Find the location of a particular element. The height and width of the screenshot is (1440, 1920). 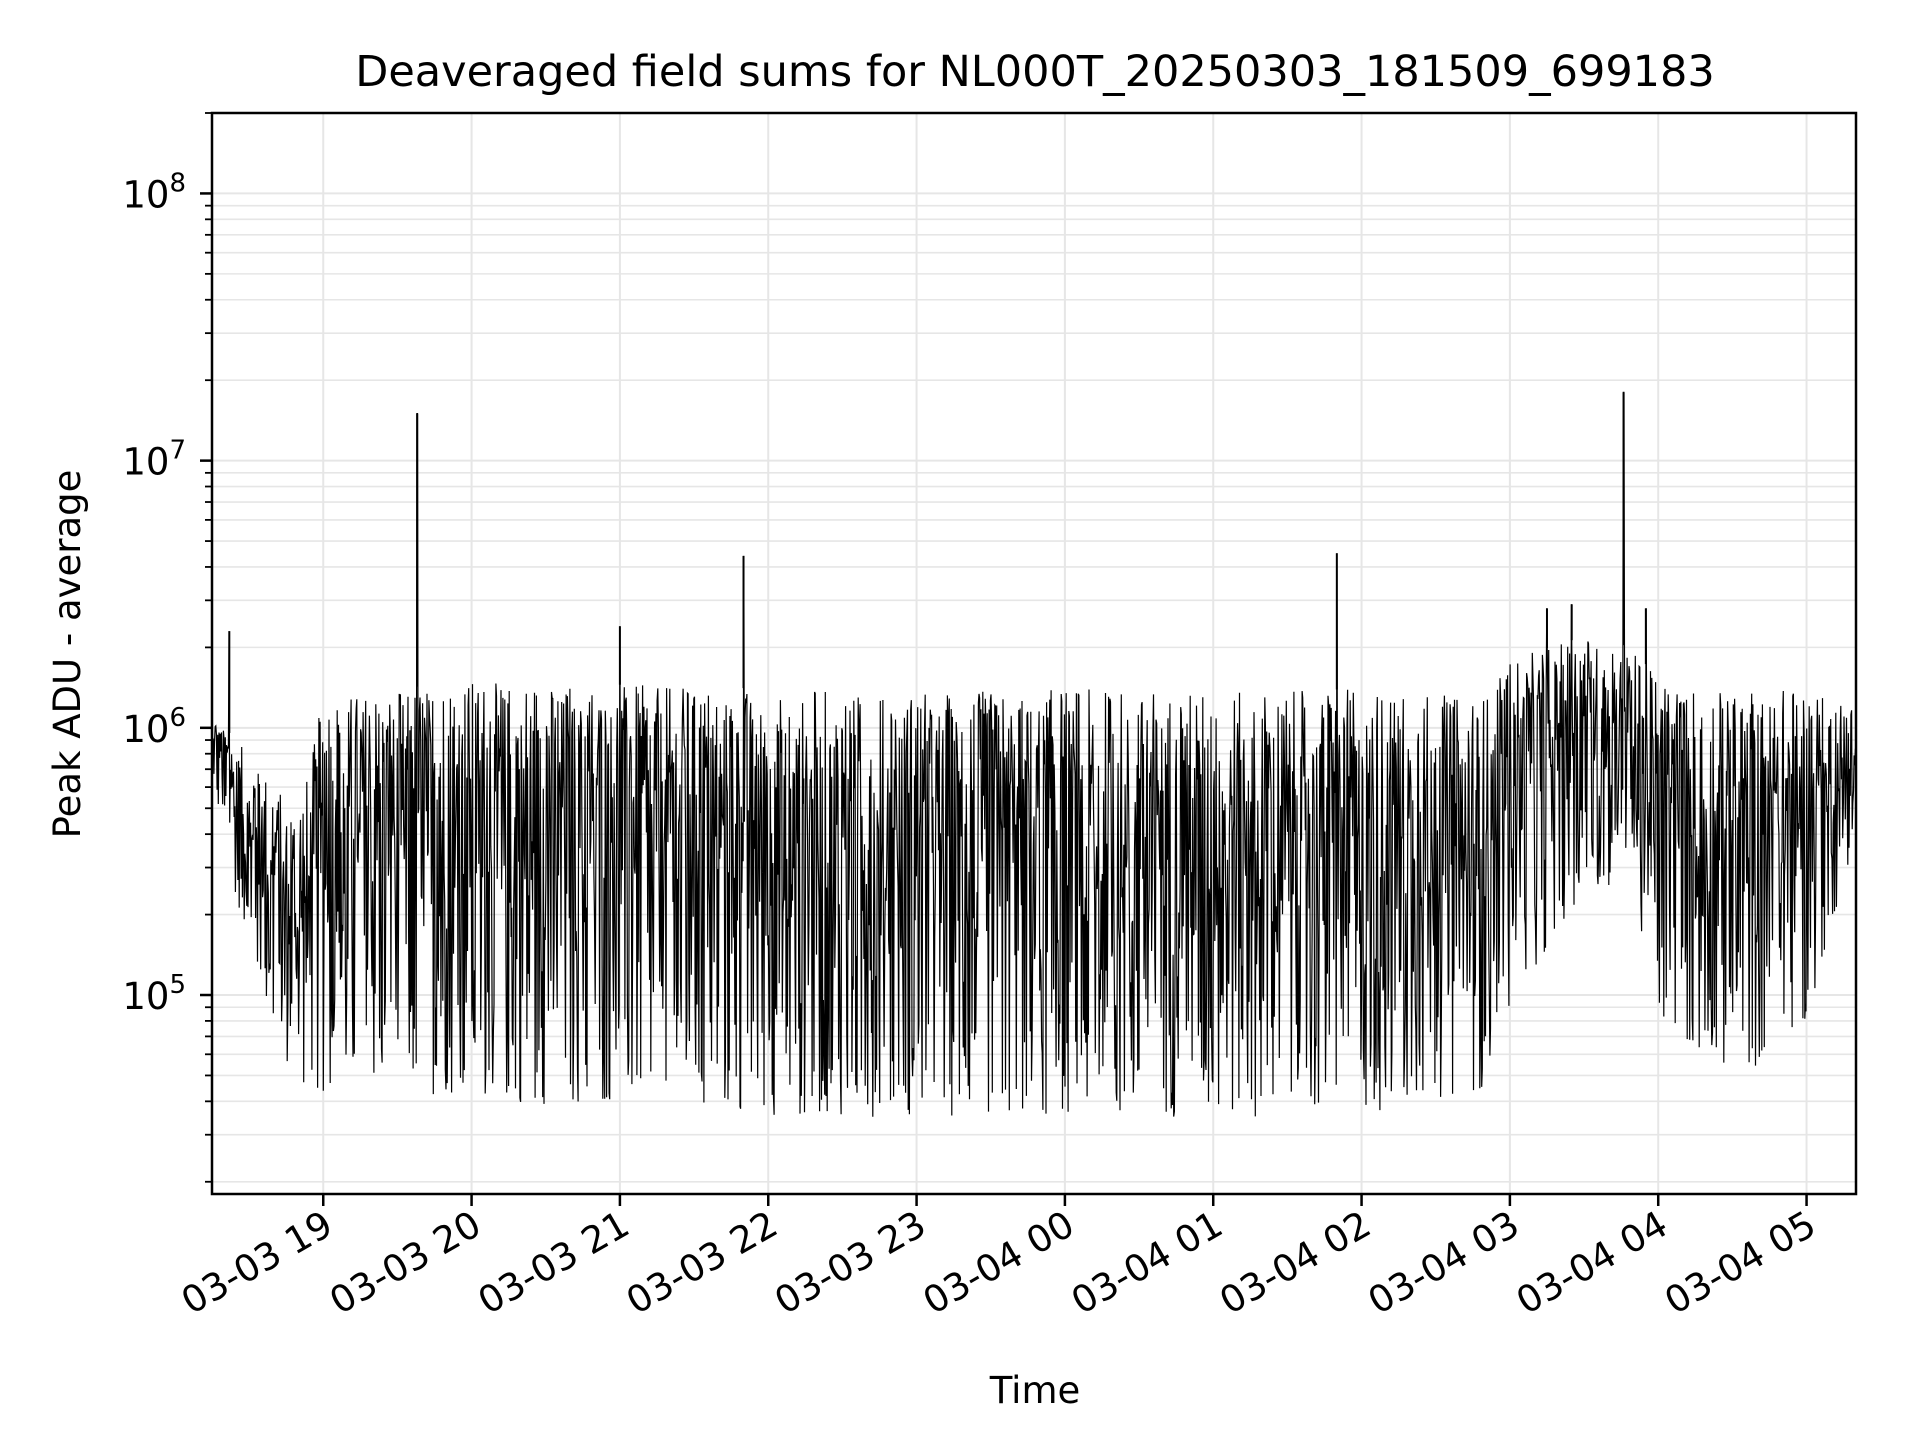

y-axis-label: Peak ADU - average is located at coordinates (67, 654).